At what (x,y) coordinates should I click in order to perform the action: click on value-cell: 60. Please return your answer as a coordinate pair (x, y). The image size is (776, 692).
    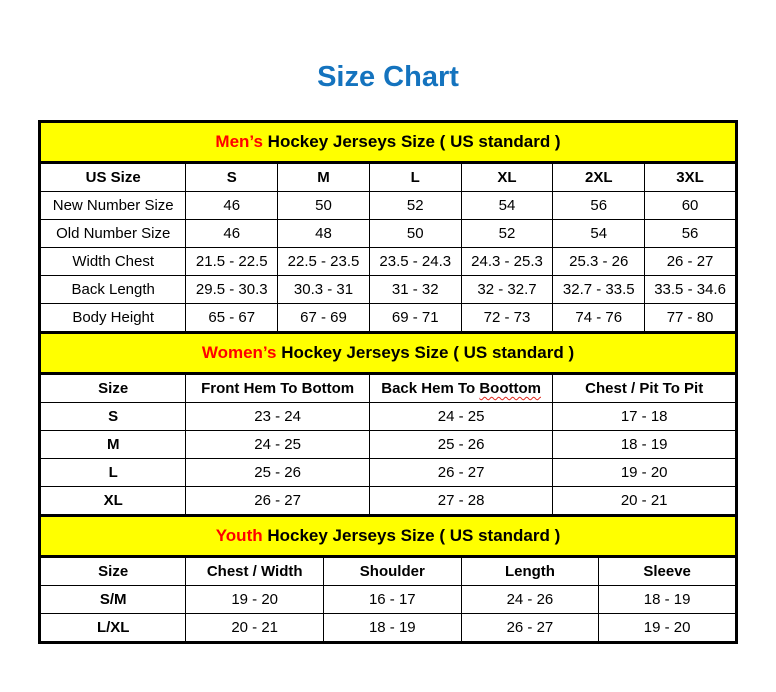
    Looking at the image, I should click on (690, 205).